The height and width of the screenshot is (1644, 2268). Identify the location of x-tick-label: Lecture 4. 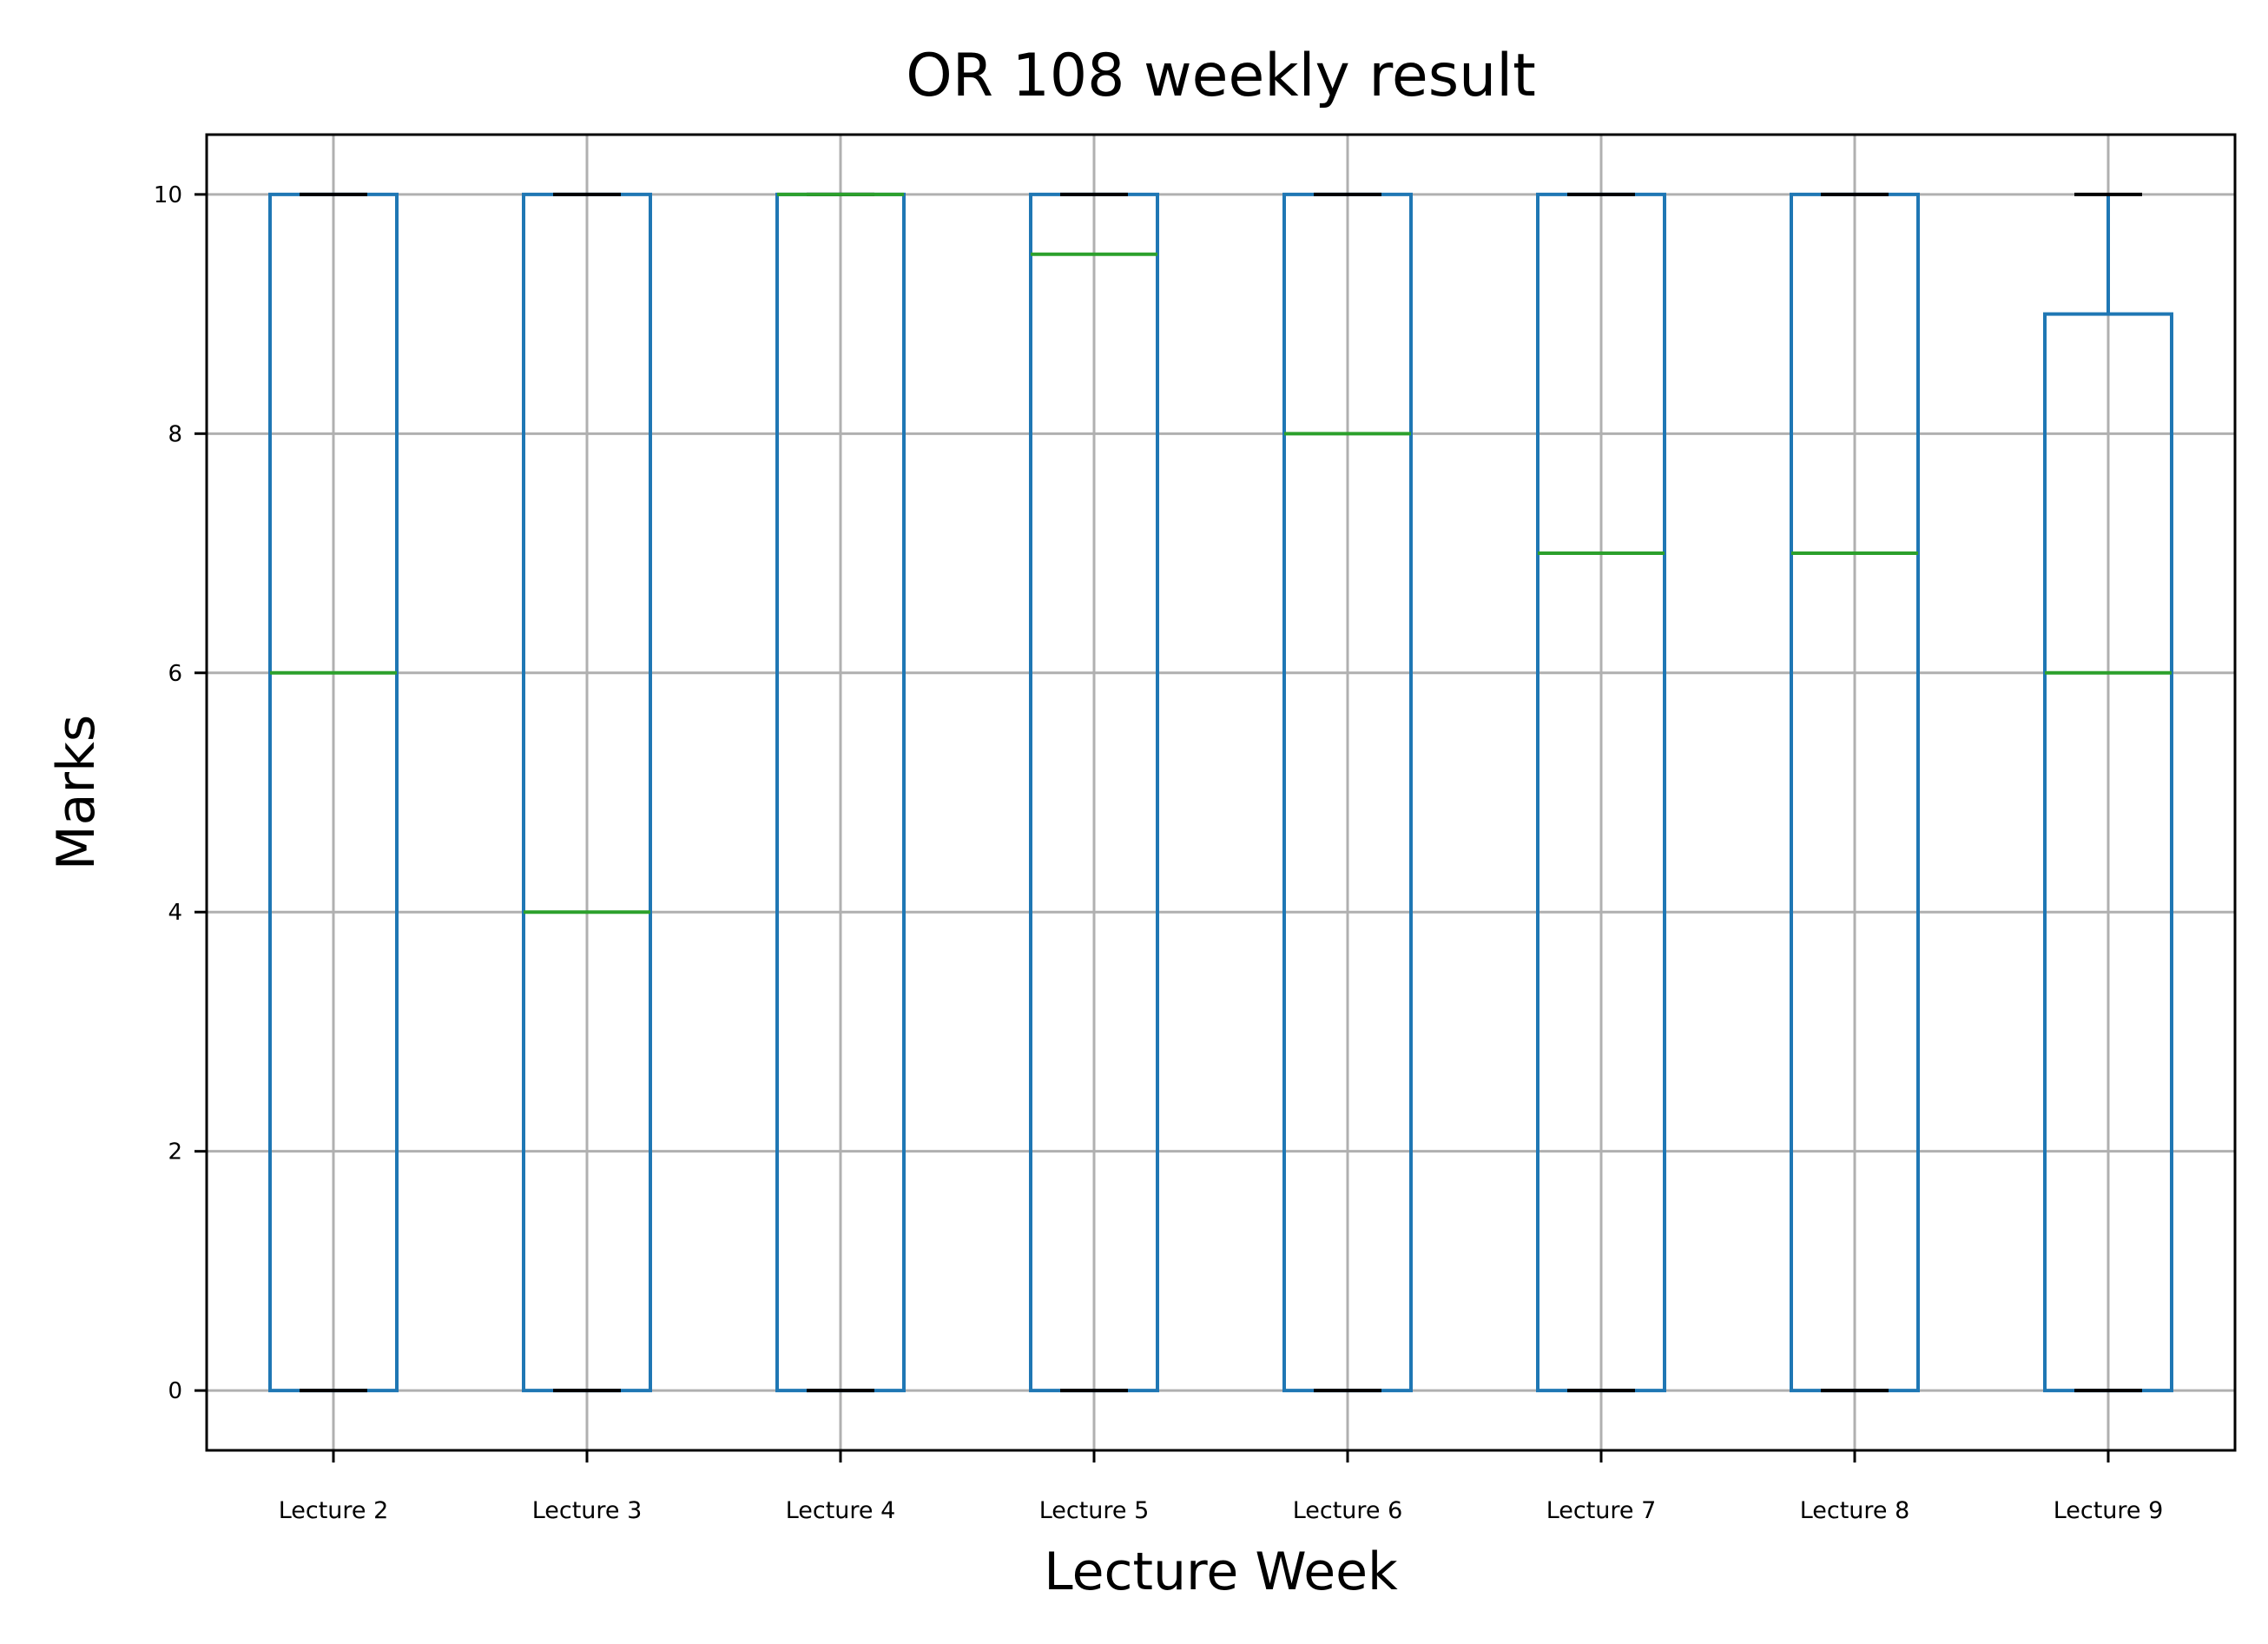
(841, 1510).